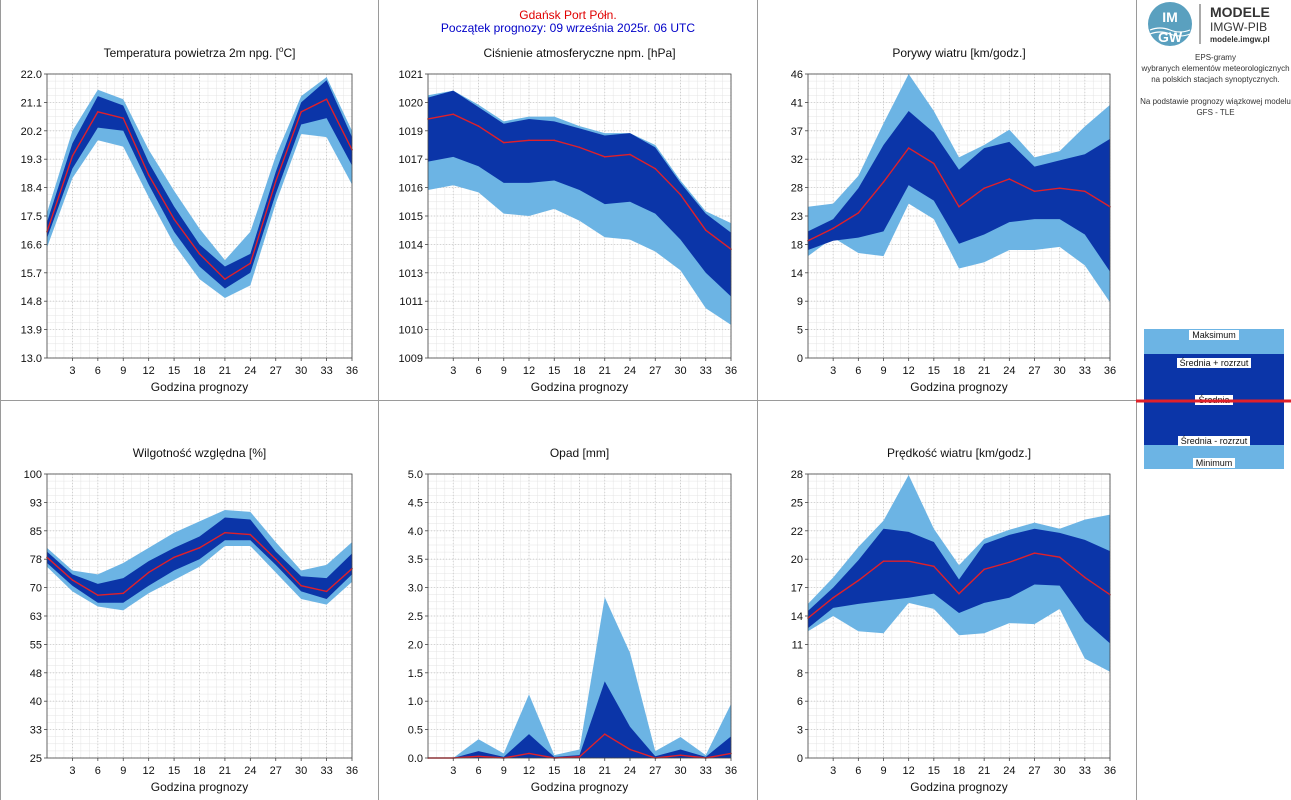 This screenshot has width=1291, height=800. What do you see at coordinates (1215, 79) in the screenshot?
I see `description-line: na polskich stacjach synoptycznych.` at bounding box center [1215, 79].